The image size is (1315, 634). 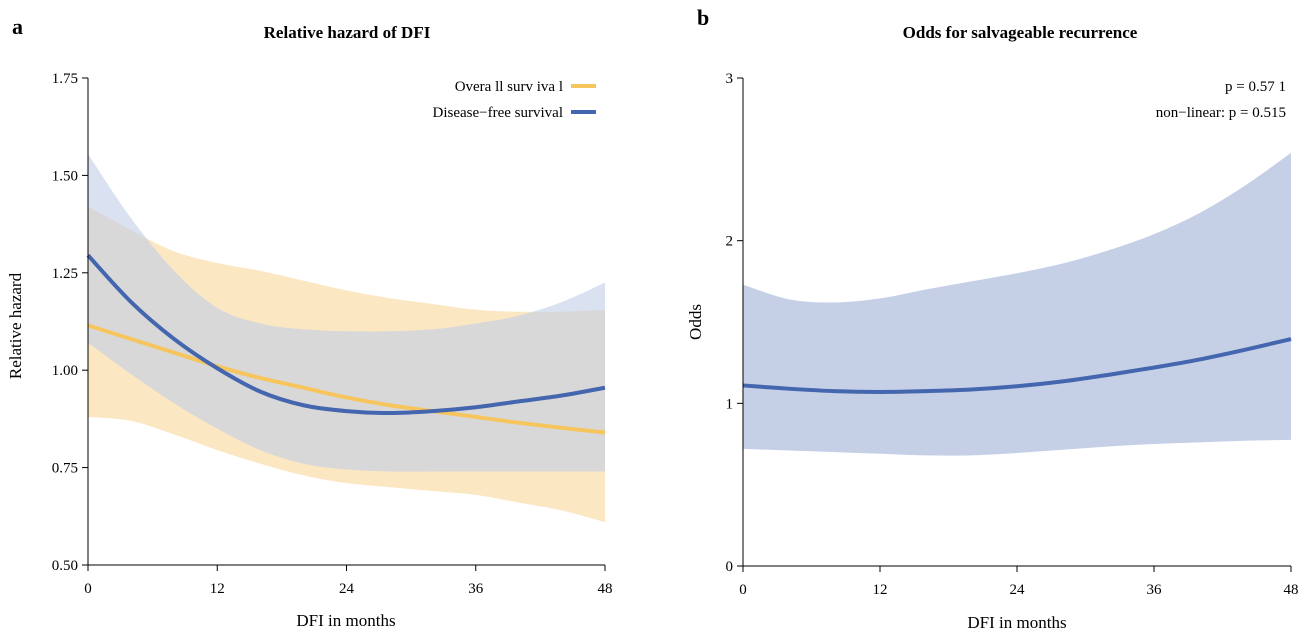 I want to click on series-line-series, so click(x=1017, y=365).